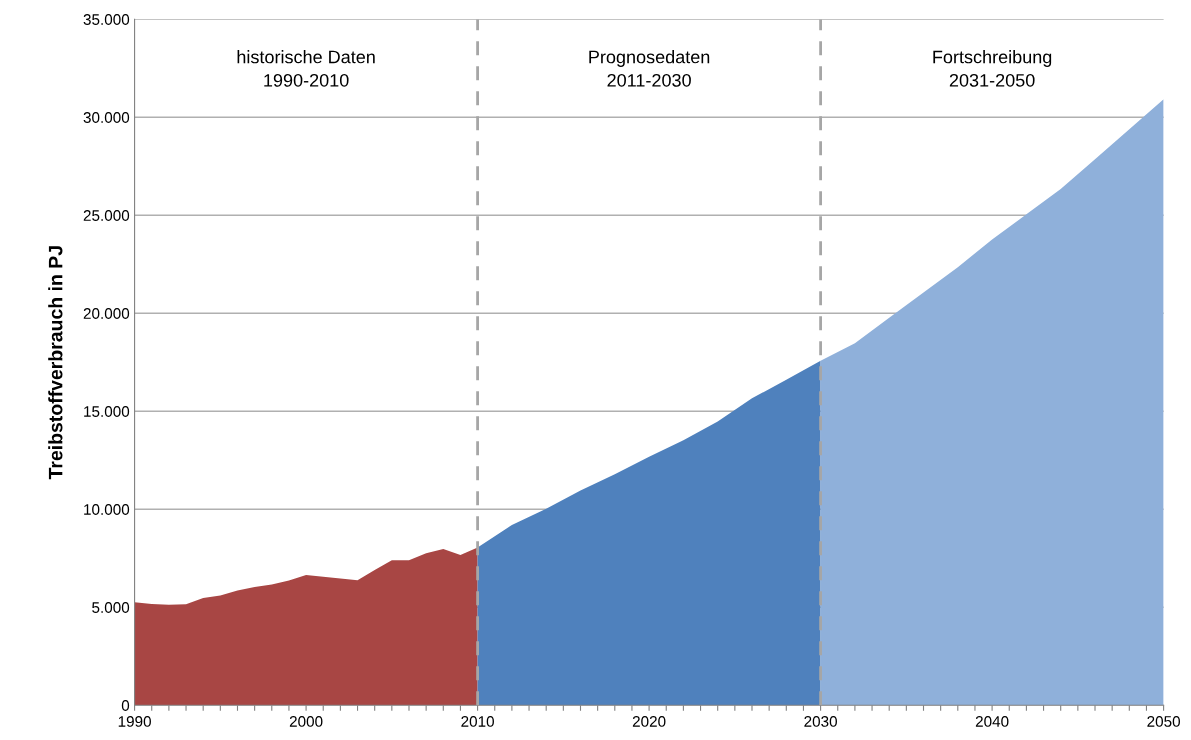  I want to click on y-tick-label: 35.000, so click(106, 19).